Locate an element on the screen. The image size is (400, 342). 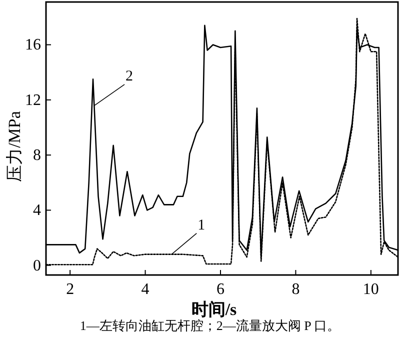
y-tick-label: 4 is located at coordinates (37, 211).